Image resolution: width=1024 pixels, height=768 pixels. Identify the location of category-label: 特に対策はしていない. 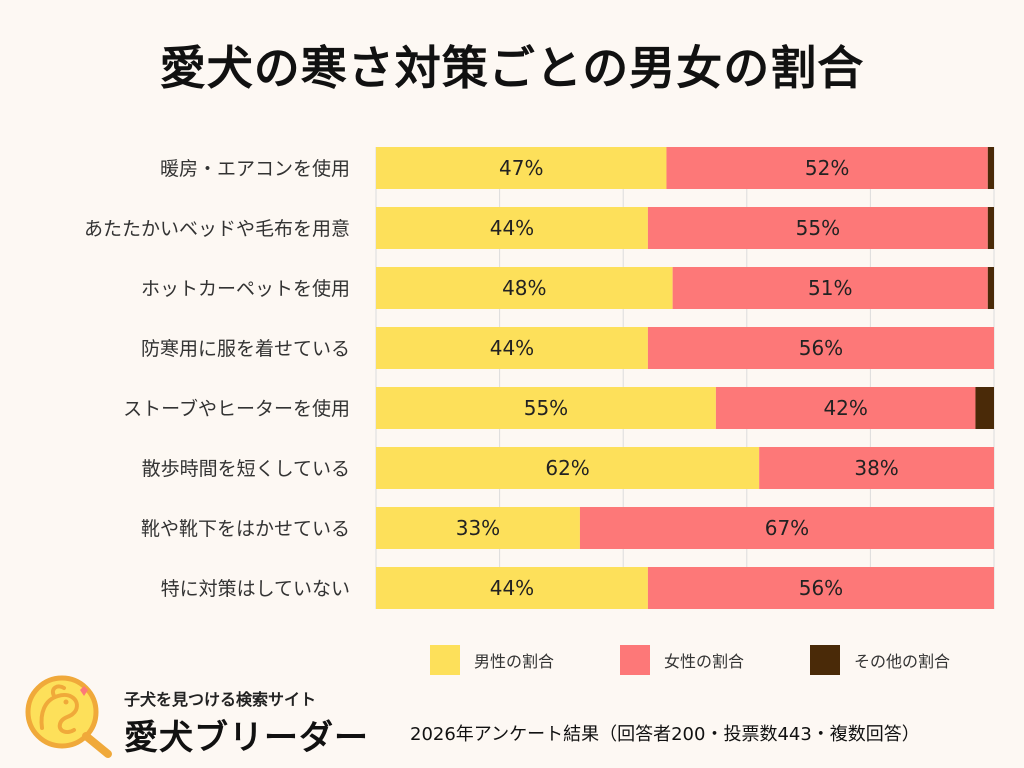
(255, 589).